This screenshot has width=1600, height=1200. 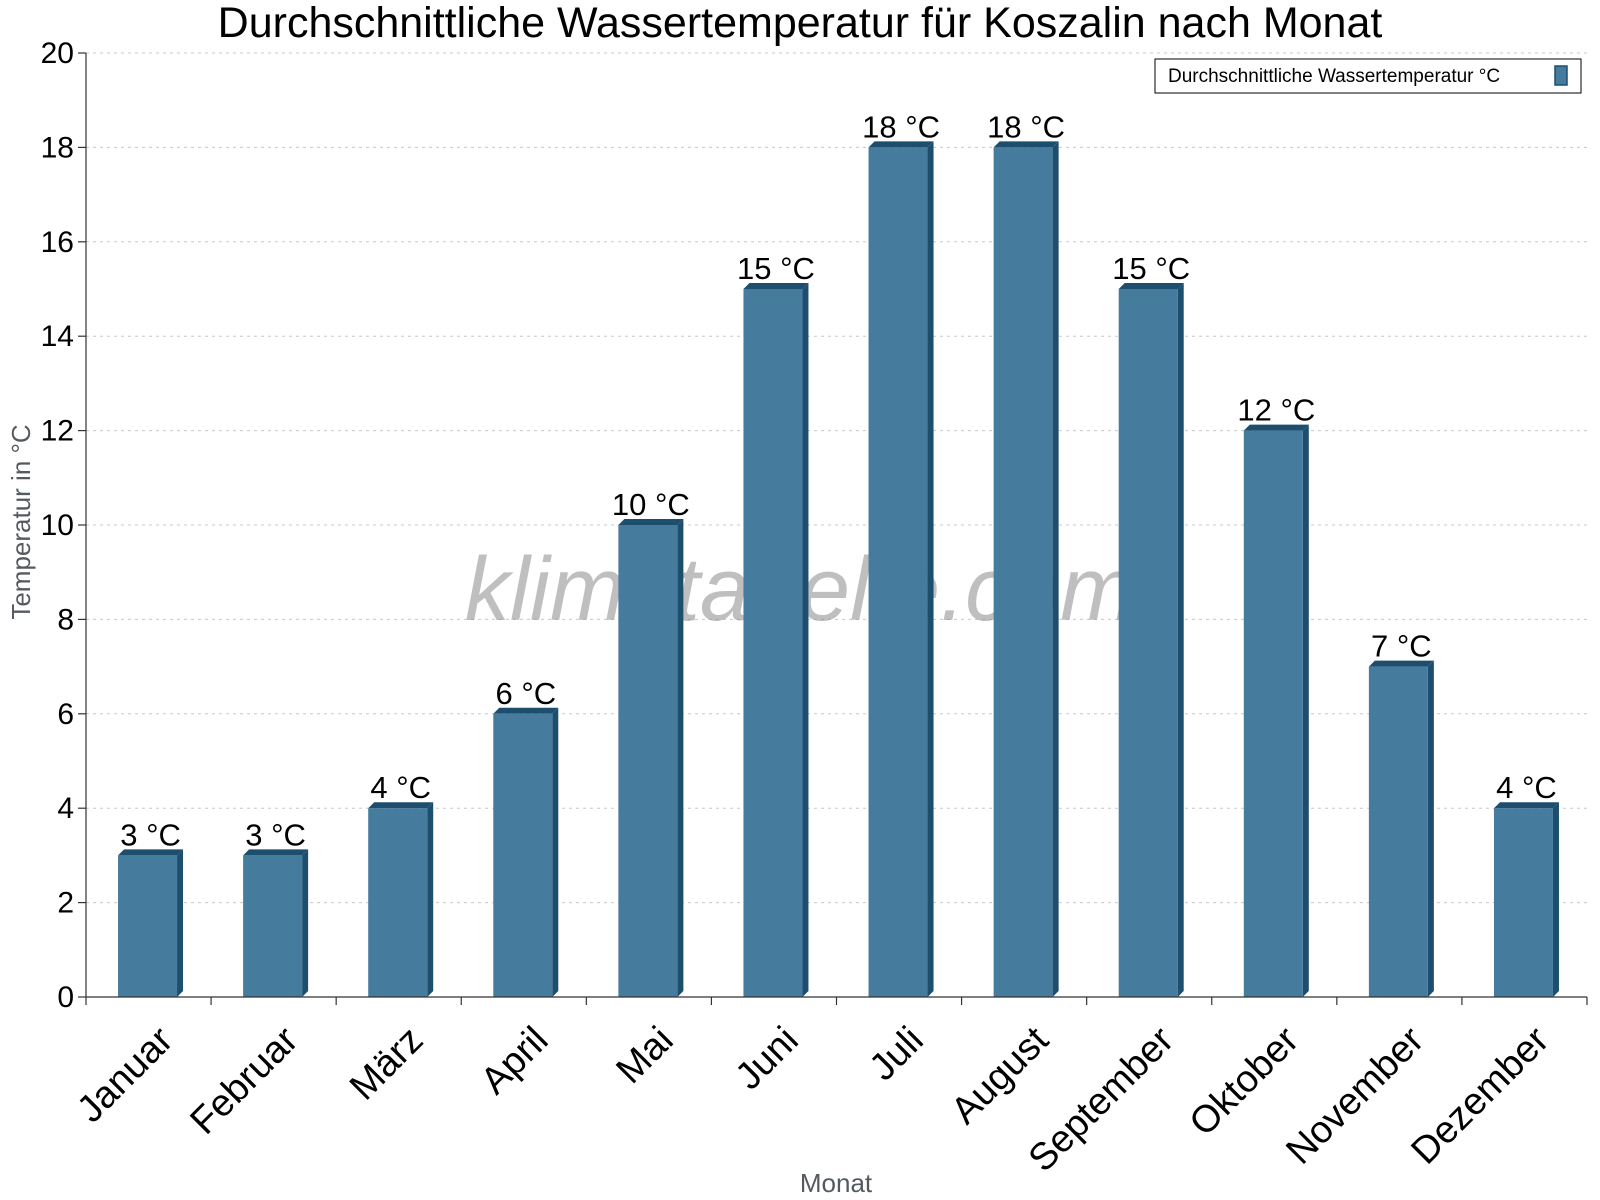 I want to click on x-tick-label: Mai, so click(x=645, y=1055).